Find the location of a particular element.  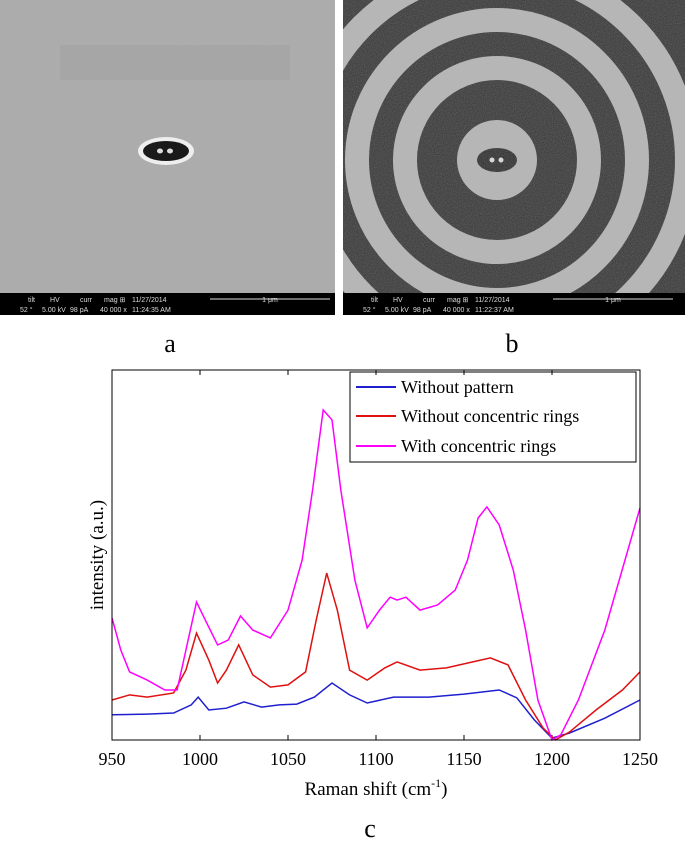

info-value: 11:24:35 AM is located at coordinates (151, 310).